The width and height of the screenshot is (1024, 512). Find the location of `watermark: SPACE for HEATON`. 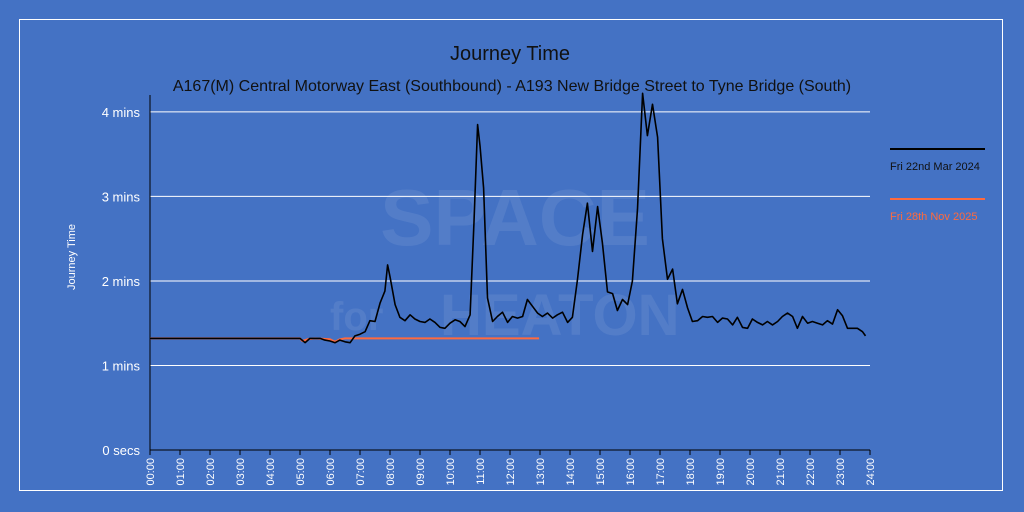

watermark: SPACE for HEATON is located at coordinates (505, 260).